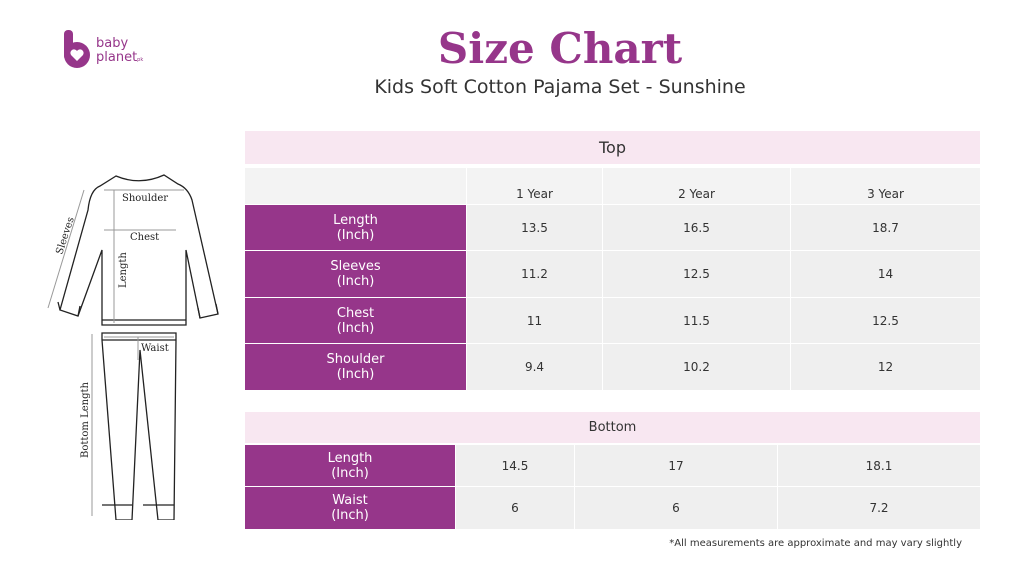 Image resolution: width=1024 pixels, height=576 pixels. Describe the element at coordinates (612, 427) in the screenshot. I see `bottom-table-title: Bottom` at that location.